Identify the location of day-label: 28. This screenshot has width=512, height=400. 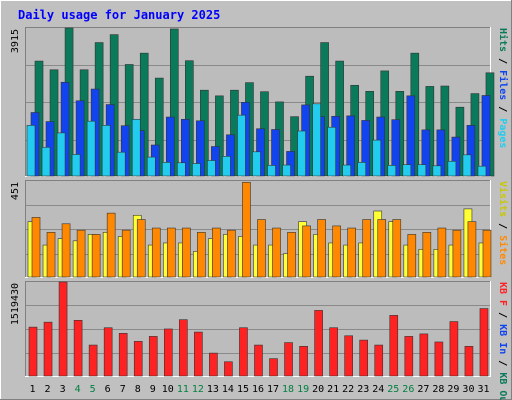
(438, 389).